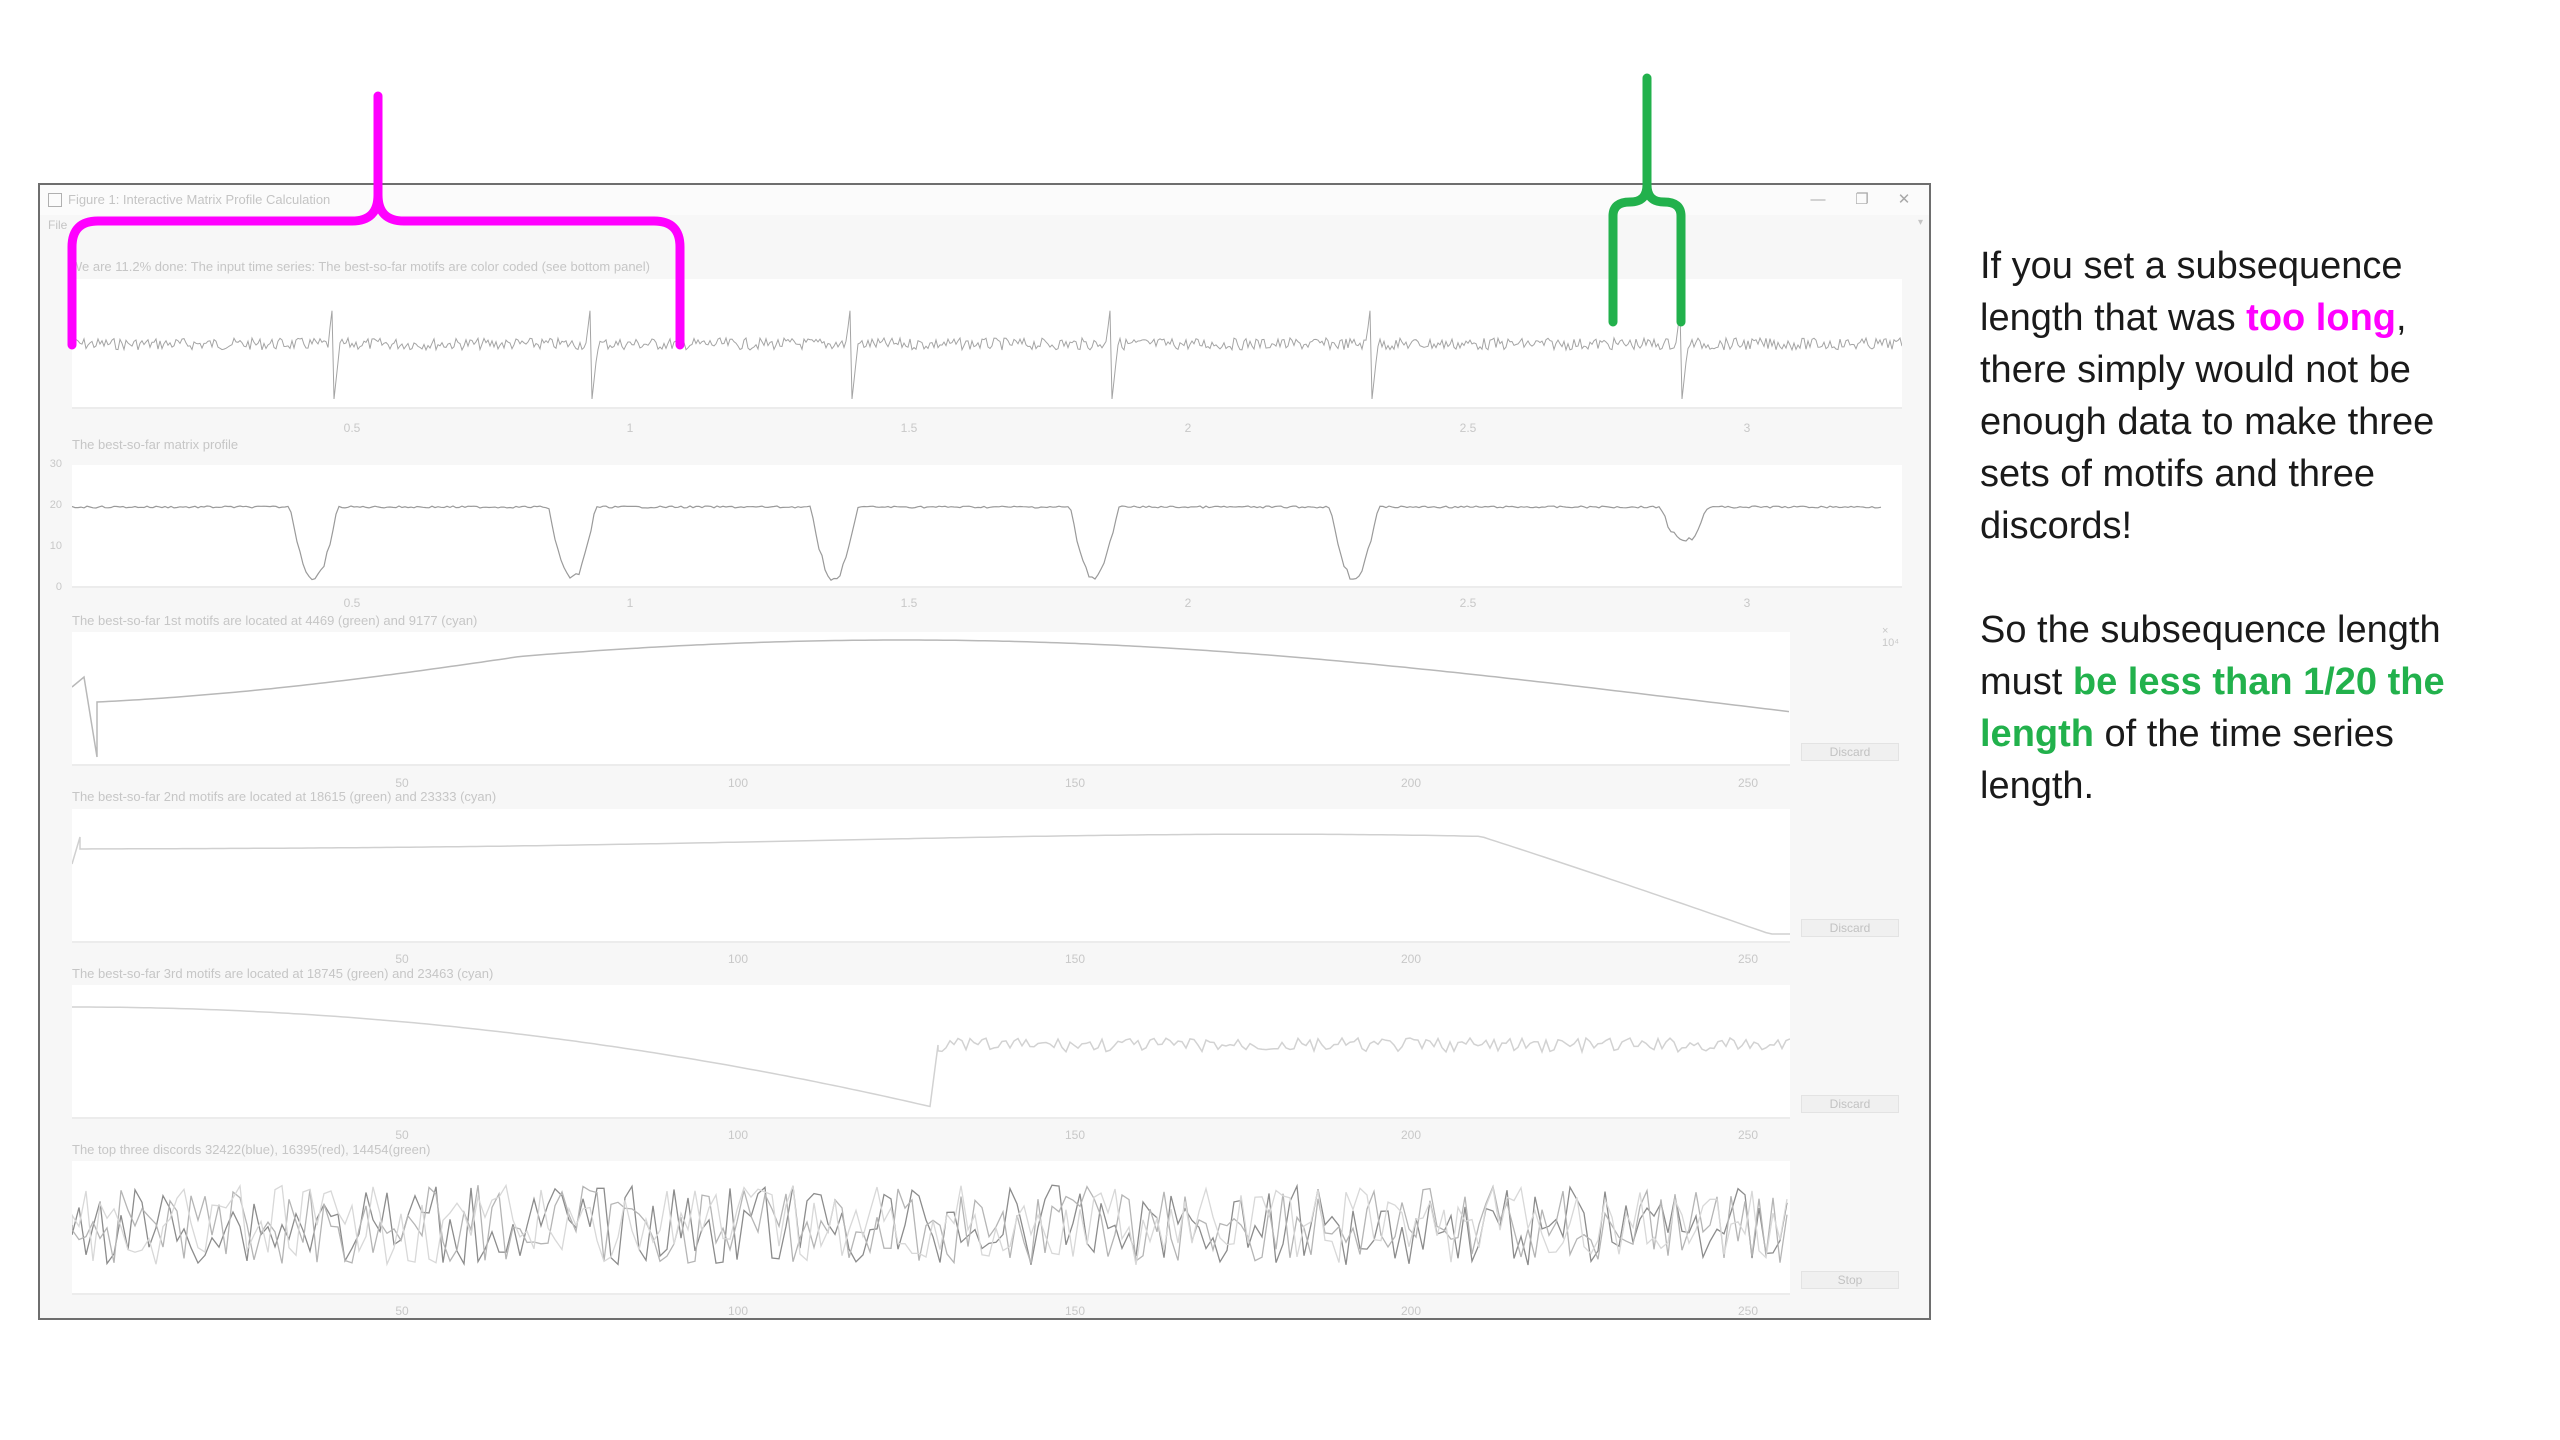 This screenshot has height=1440, width=2560. I want to click on chevron-down-icon: ▾, so click(1920, 222).